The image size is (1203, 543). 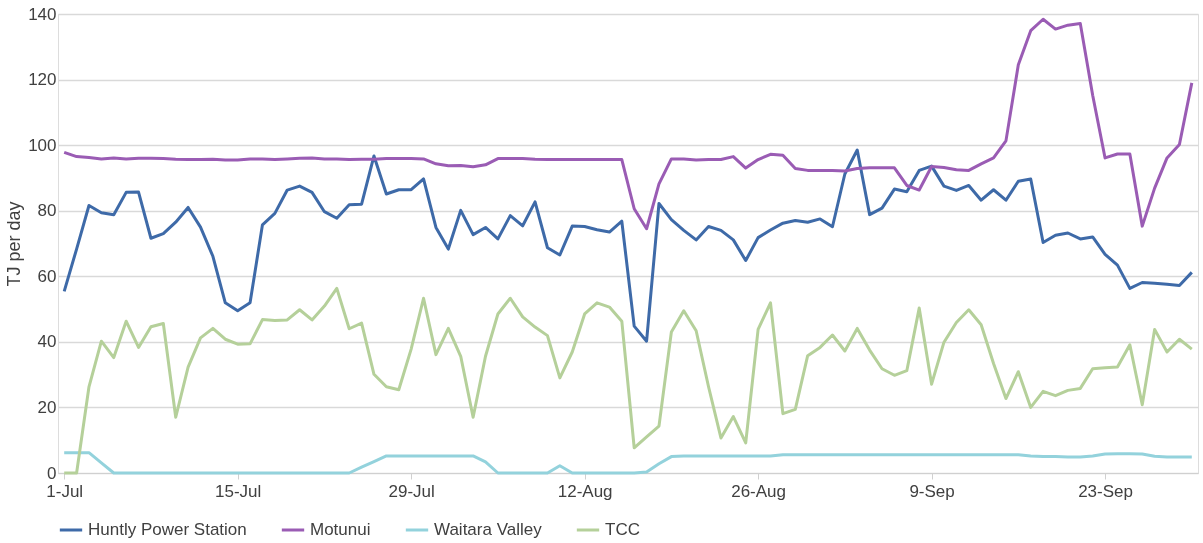 What do you see at coordinates (340, 529) in the screenshot?
I see `legend-label: Motunui` at bounding box center [340, 529].